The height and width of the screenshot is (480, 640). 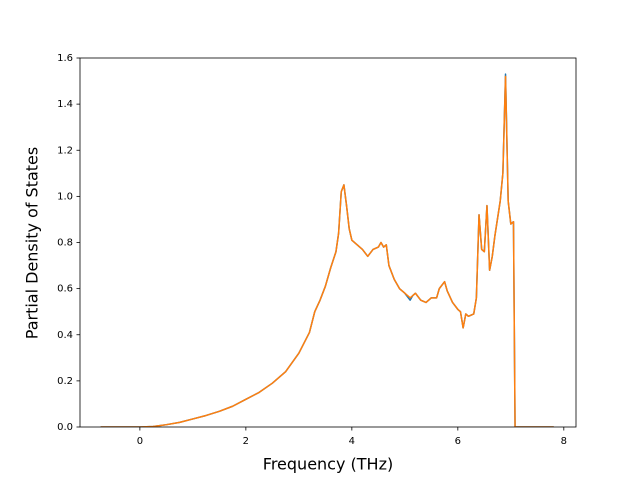 What do you see at coordinates (65, 150) in the screenshot?
I see `y-tick-label: 1.2` at bounding box center [65, 150].